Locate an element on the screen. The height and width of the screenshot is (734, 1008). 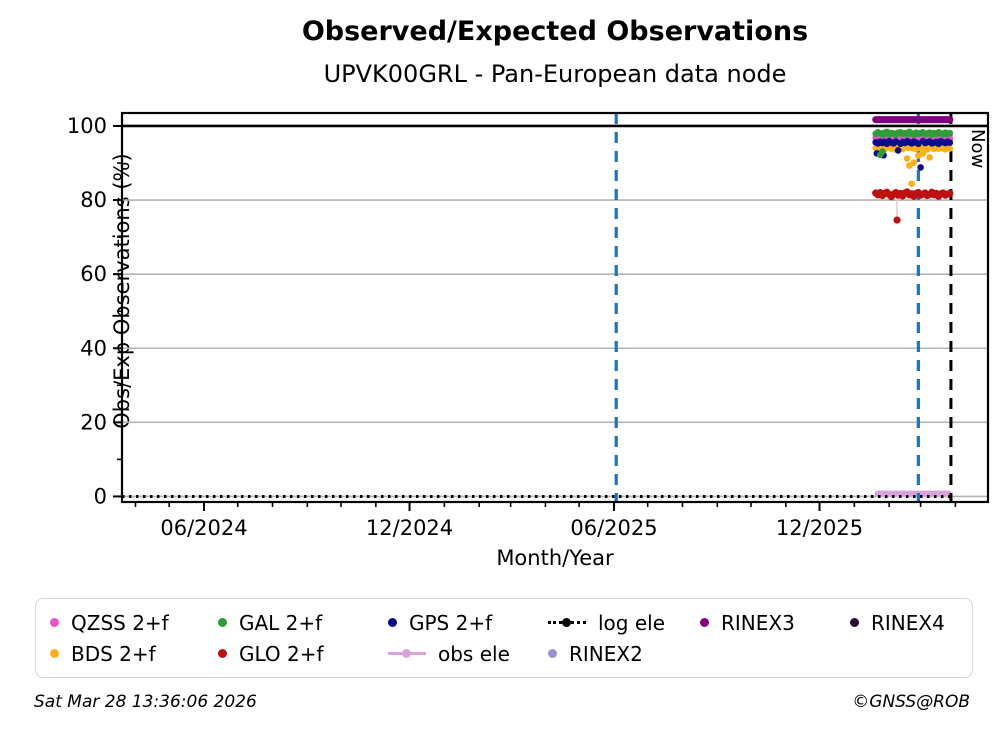
legend-item-rinex4: RINEX4 is located at coordinates (904, 623).